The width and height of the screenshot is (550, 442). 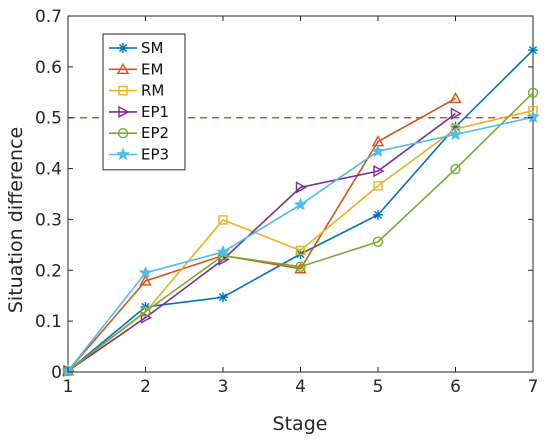 I want to click on legend-item-rm: RM, so click(x=136, y=91).